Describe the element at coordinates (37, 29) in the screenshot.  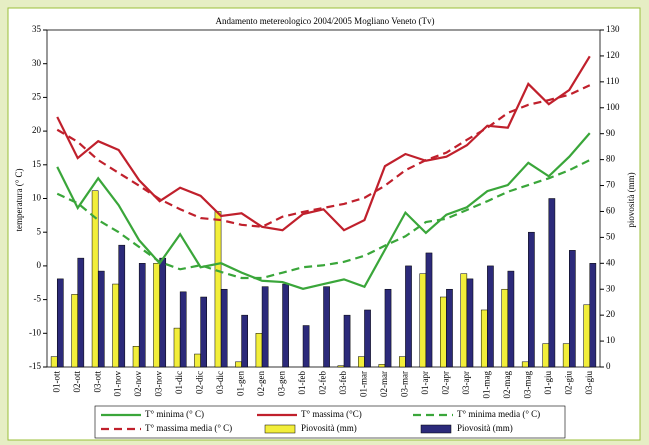
I see `y-tick-label: 35` at that location.